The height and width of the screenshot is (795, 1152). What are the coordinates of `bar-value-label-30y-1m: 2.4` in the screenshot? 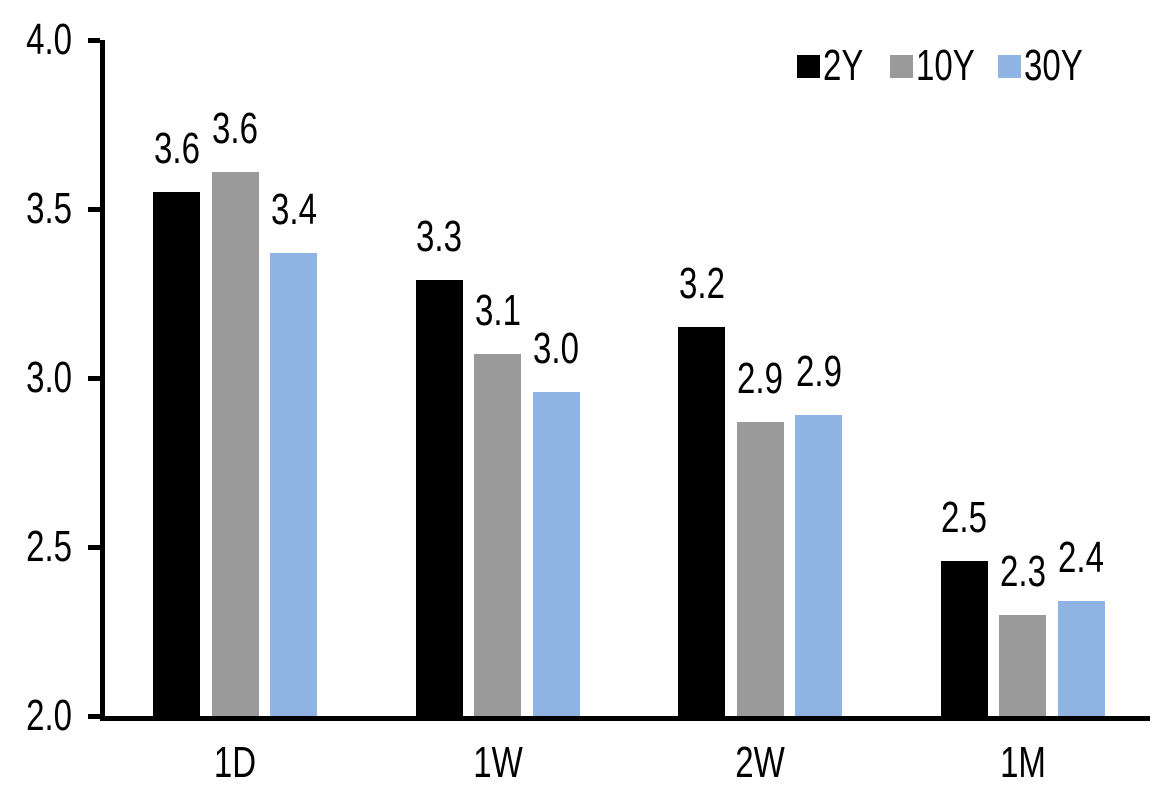 It's located at (1081, 558).